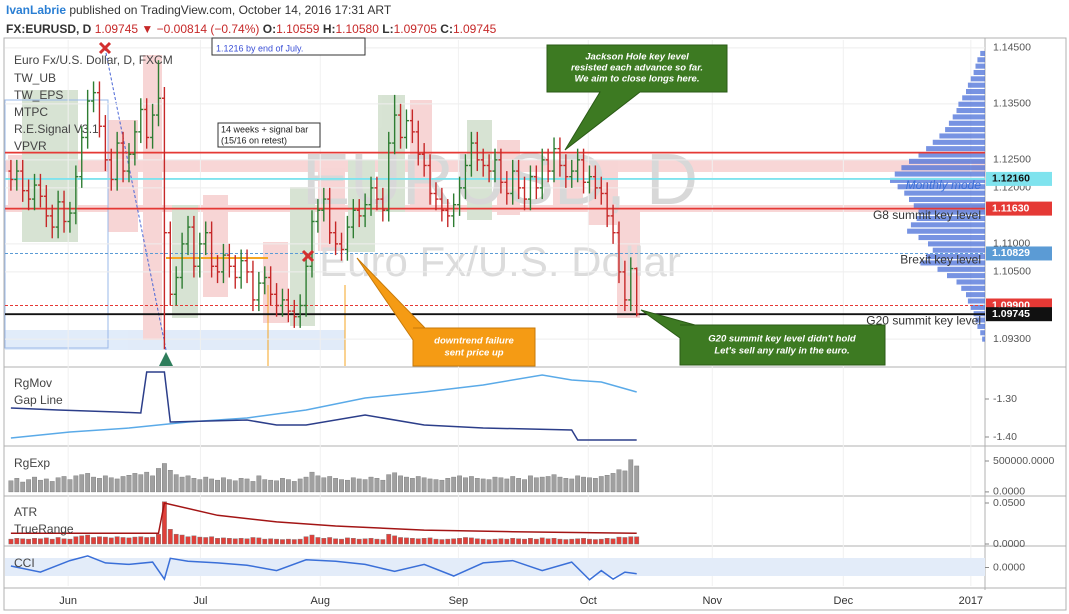 This screenshot has width=1069, height=614. Describe the element at coordinates (473, 353) in the screenshot. I see `callout-text: sent price up` at that location.